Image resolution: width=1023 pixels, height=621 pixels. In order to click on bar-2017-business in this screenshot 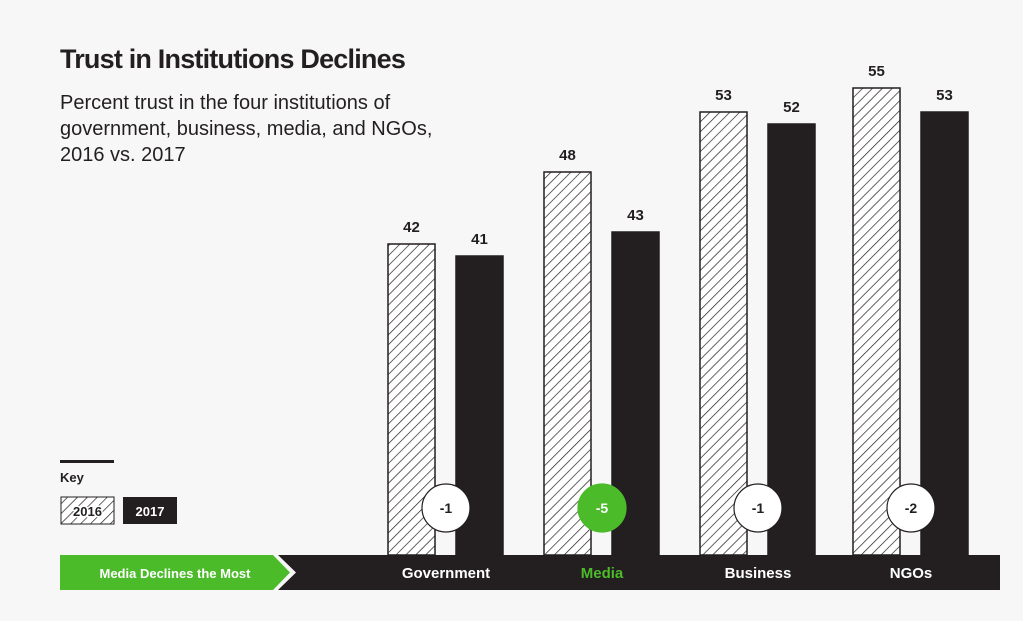, I will do `click(791, 339)`.